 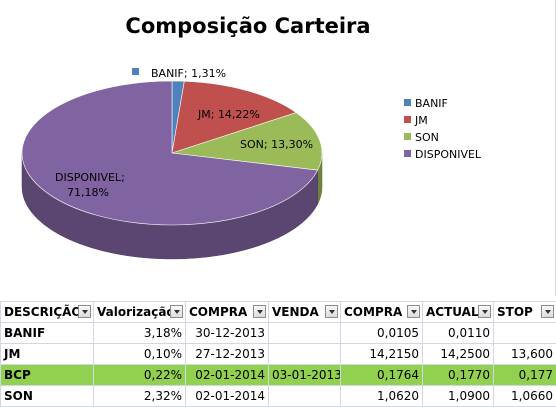 I want to click on header-label: Valorização, so click(x=136, y=312).